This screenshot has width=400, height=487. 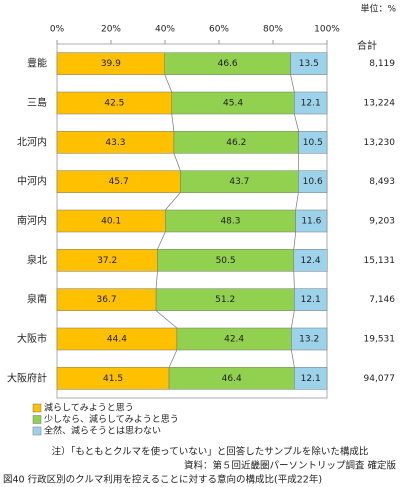 What do you see at coordinates (239, 182) in the screenshot?
I see `data-label: 43.7` at bounding box center [239, 182].